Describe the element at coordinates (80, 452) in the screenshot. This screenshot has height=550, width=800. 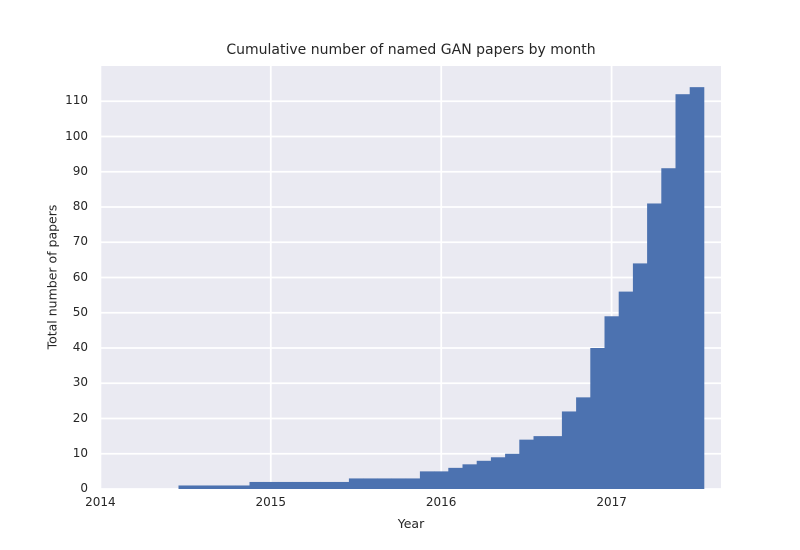
I see `y-tick-10: 10` at that location.